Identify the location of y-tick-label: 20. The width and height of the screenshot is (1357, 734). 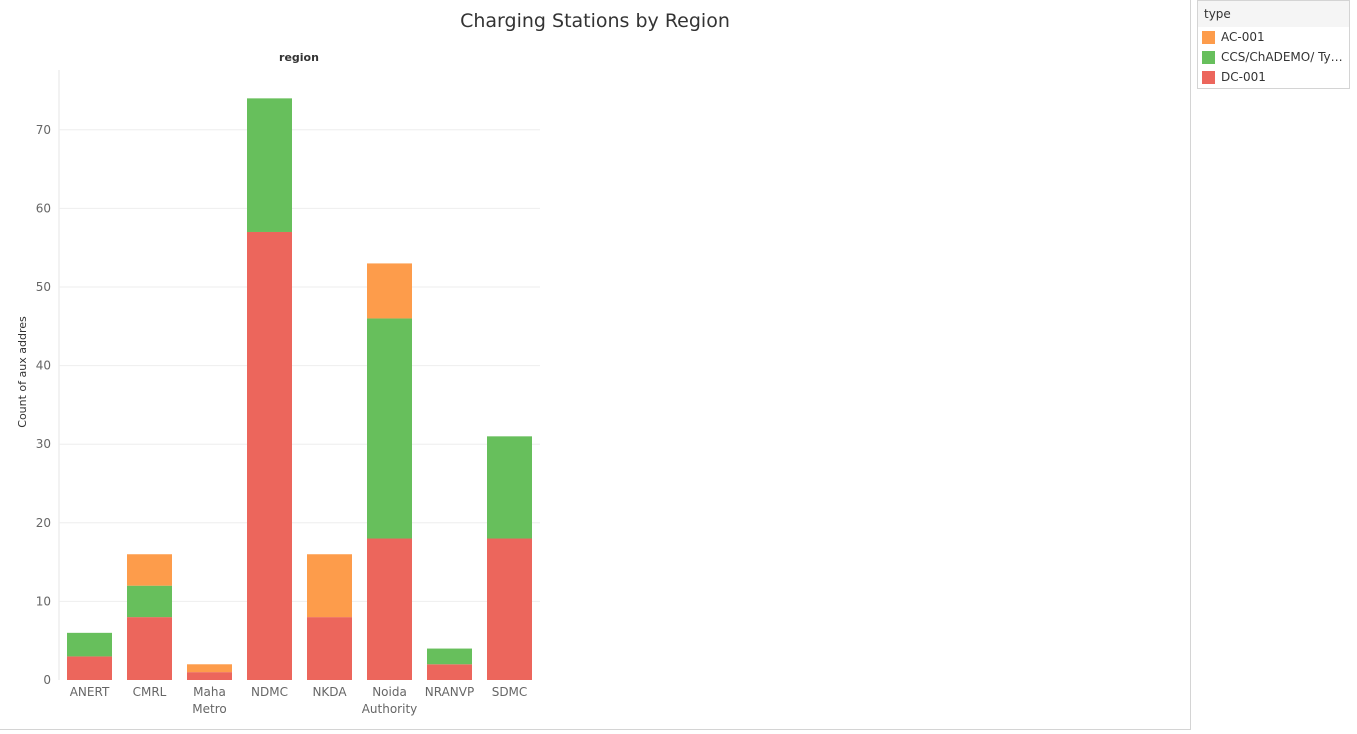
(43, 523).